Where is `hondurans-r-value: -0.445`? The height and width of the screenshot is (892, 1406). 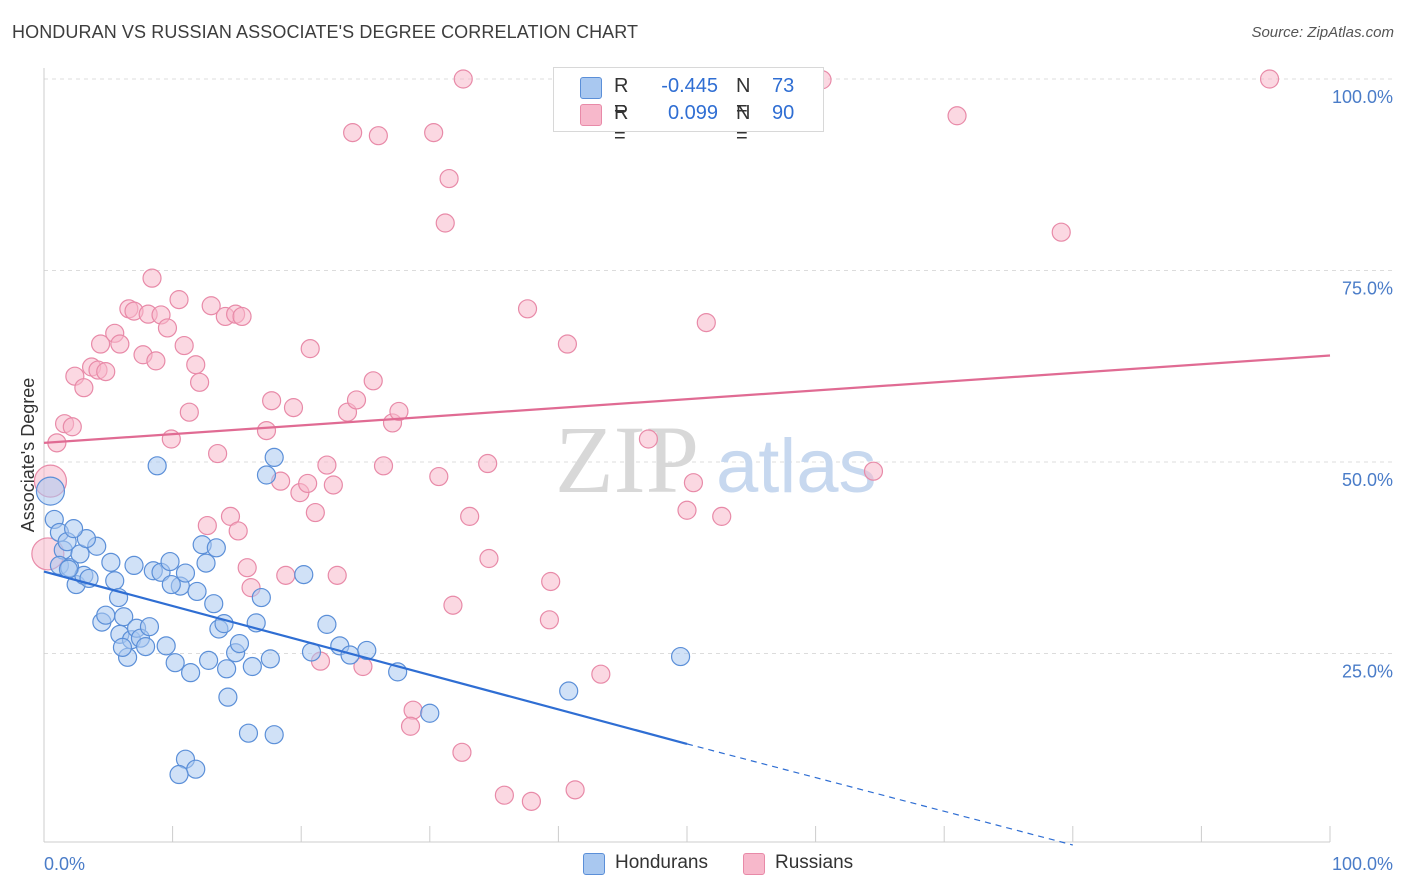 hondurans-r-value: -0.445 is located at coordinates (689, 86).